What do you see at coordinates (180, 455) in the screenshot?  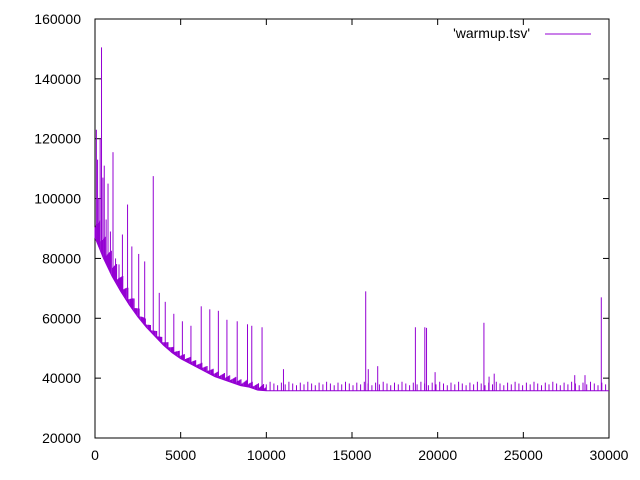 I see `x-tick-label: 5000` at bounding box center [180, 455].